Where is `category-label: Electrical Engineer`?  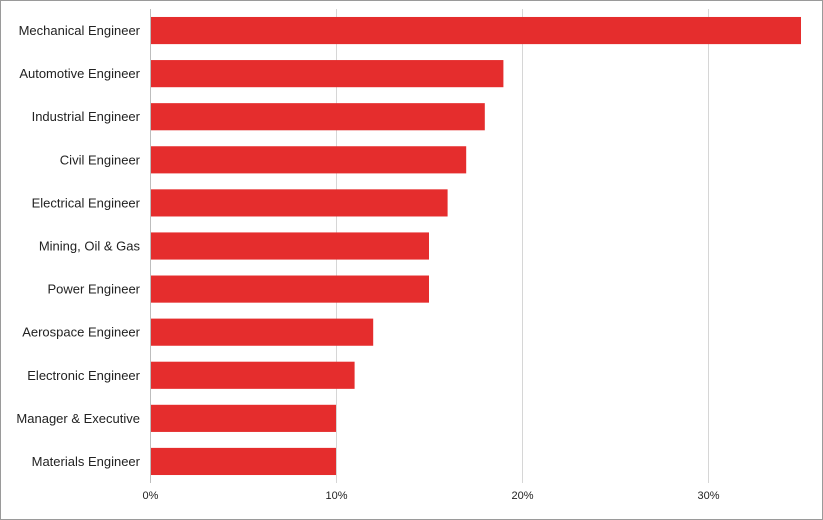
category-label: Electrical Engineer is located at coordinates (86, 202).